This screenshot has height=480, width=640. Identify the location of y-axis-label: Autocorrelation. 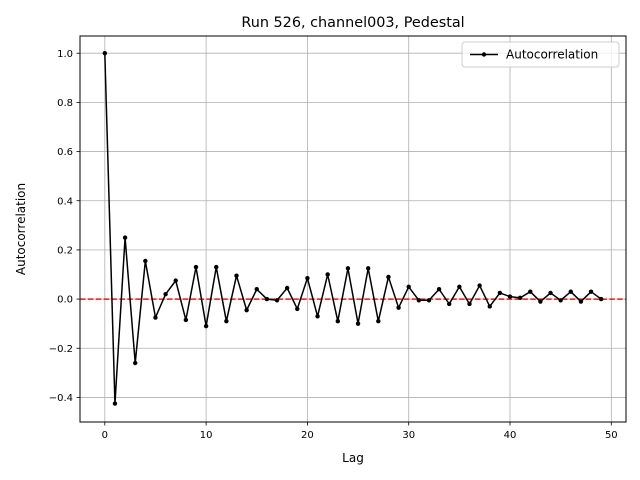
(21, 229).